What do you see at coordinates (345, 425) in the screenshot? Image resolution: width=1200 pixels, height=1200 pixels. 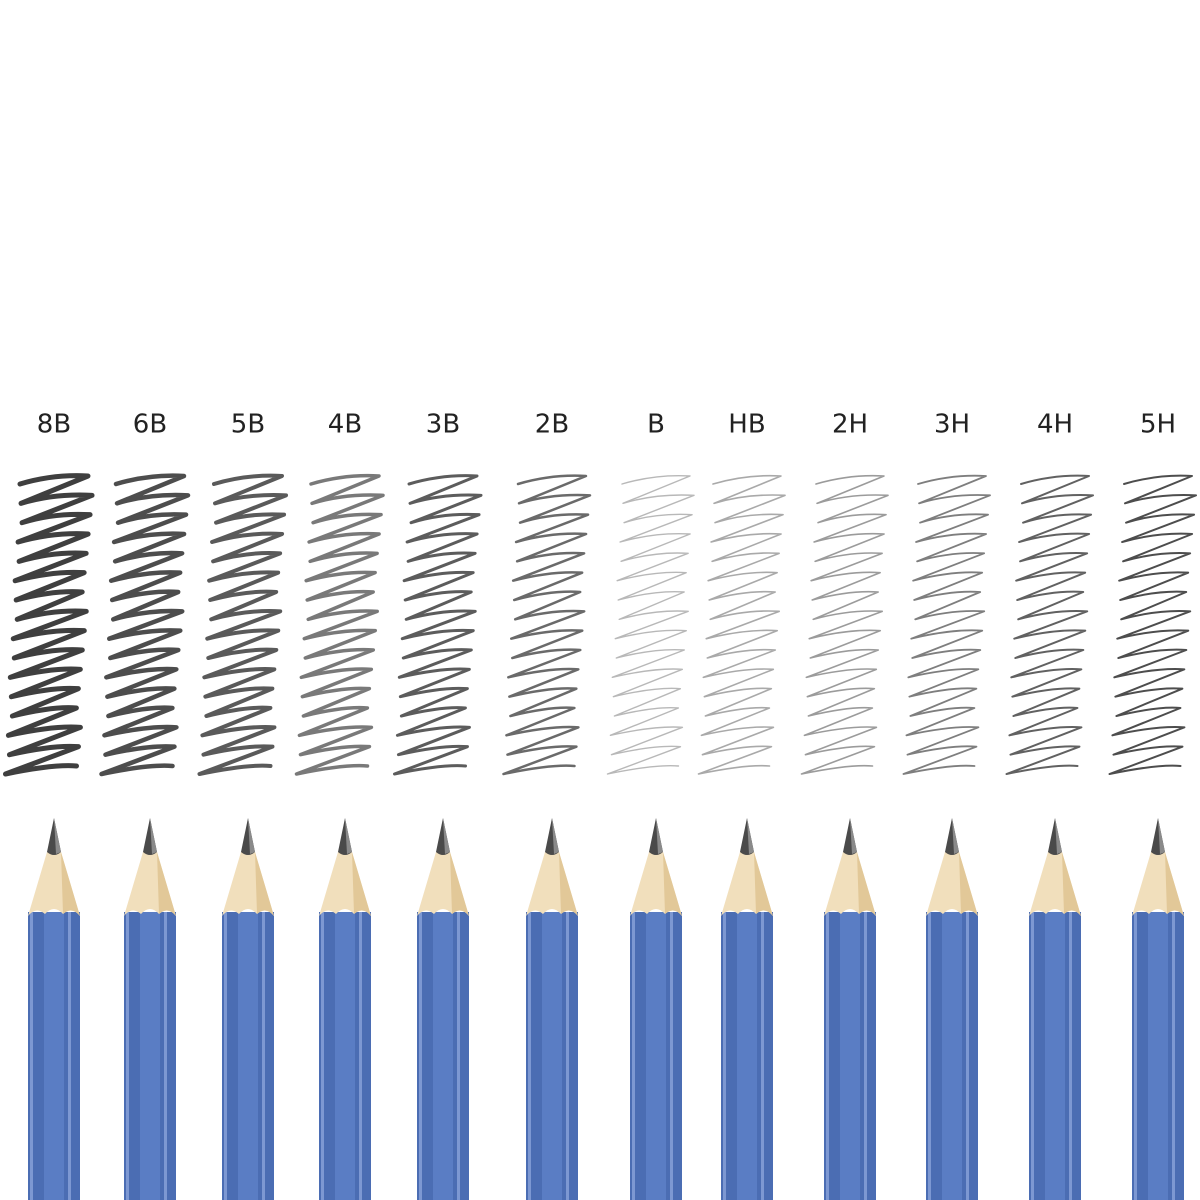 I see `grade-label: 4B` at bounding box center [345, 425].